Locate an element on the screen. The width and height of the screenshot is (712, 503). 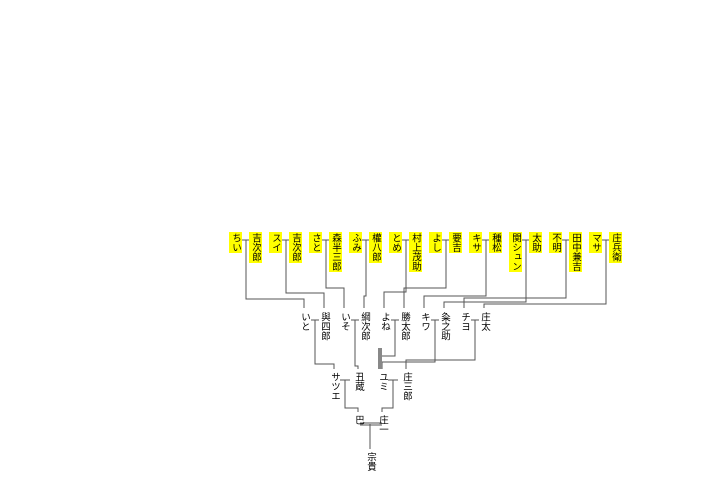
person-node-gen4: 庄一 is located at coordinates (382, 424).